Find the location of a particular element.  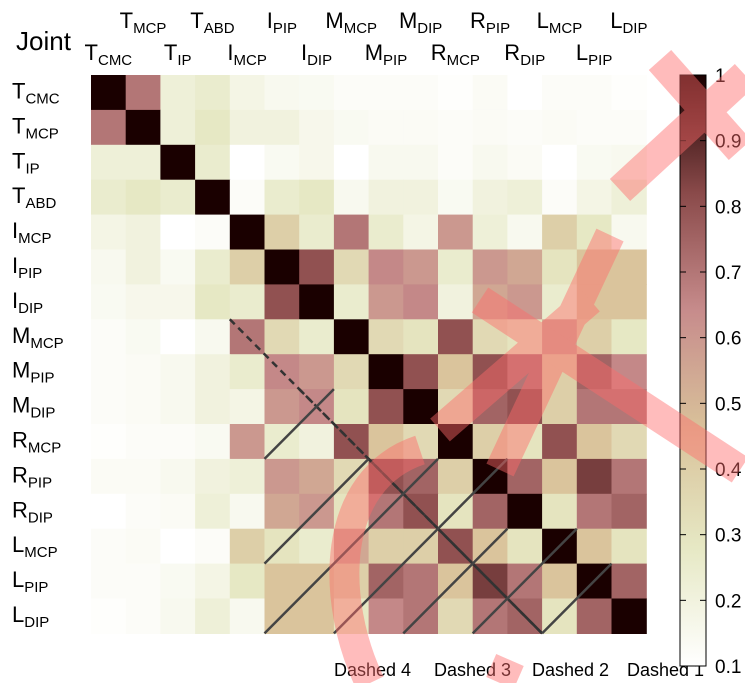

column-label-sub: IP is located at coordinates (184, 60).